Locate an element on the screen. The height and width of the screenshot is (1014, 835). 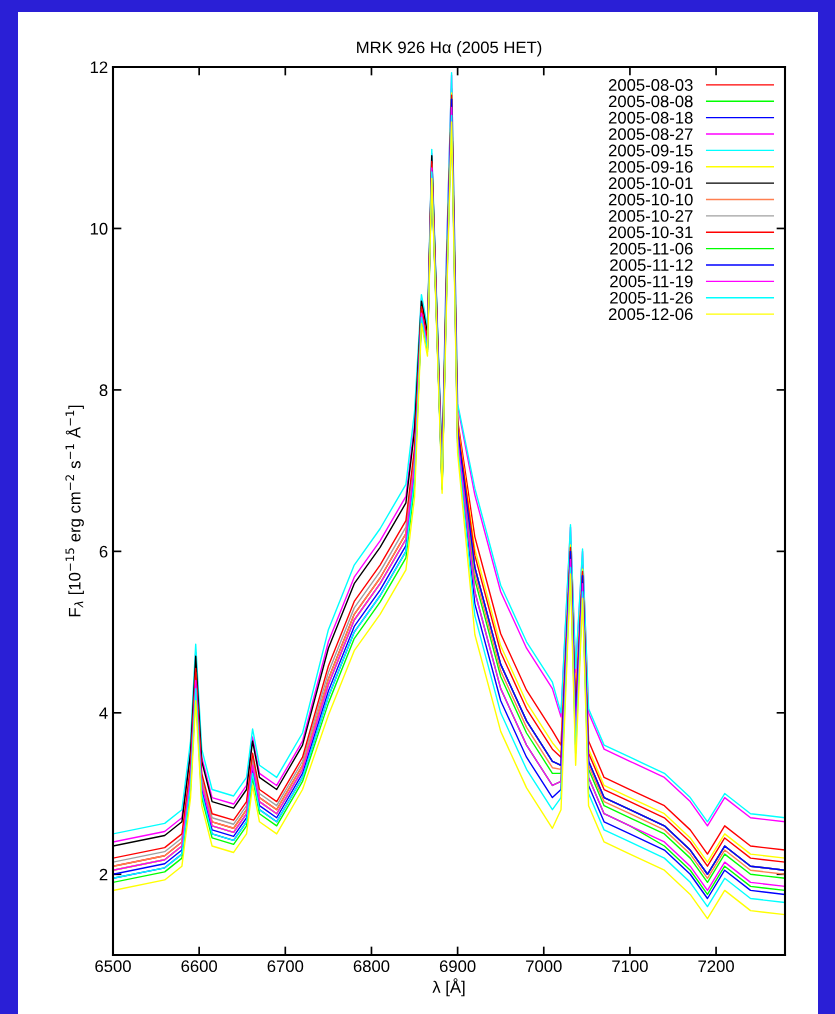
legend-label: 2005-11-12 is located at coordinates (651, 265).